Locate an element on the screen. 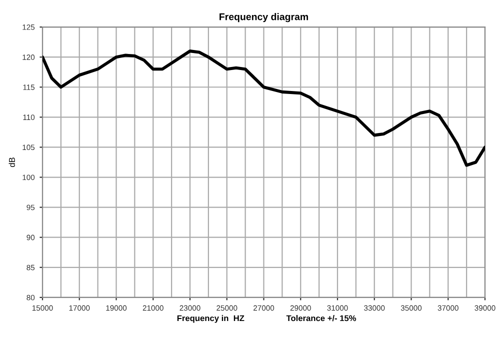  x-axis-title: Frequency in HZ is located at coordinates (210, 319).